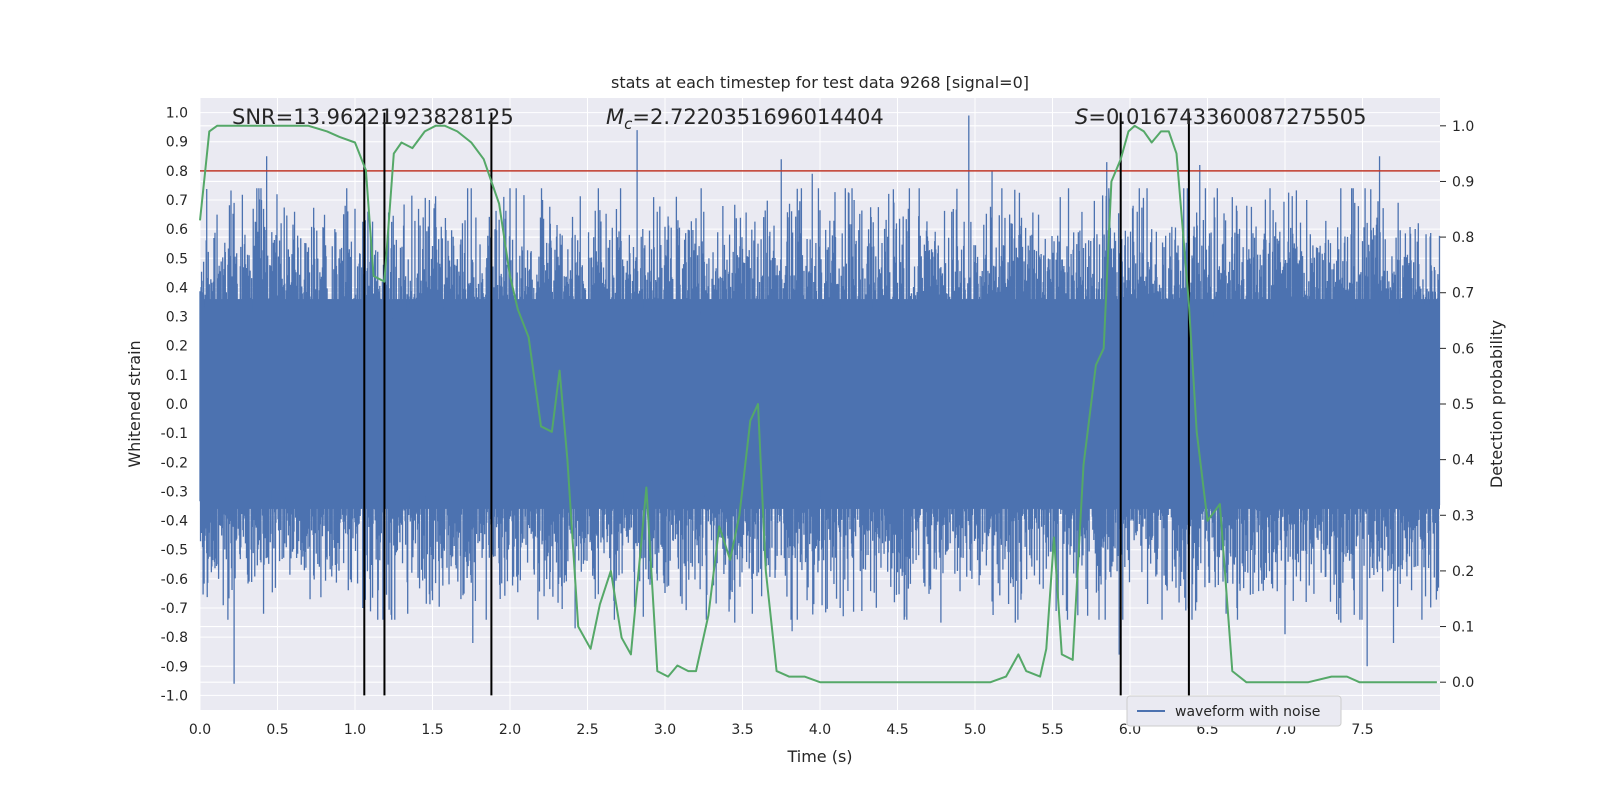 This screenshot has width=1600, height=800. Describe the element at coordinates (174, 551) in the screenshot. I see `left-y-tick-label: -0.5` at that location.